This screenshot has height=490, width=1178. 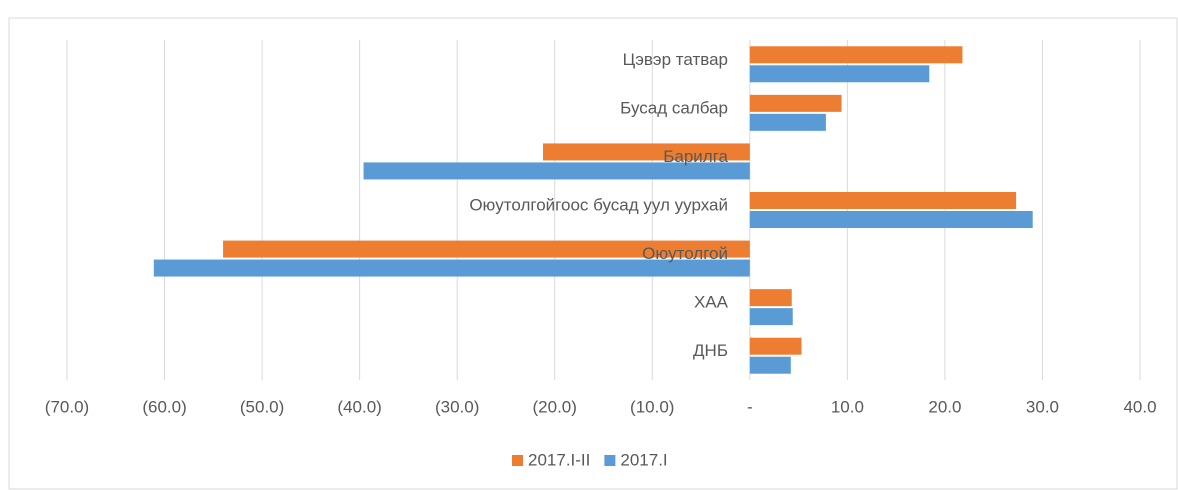 I want to click on category-label: Бусад салбар, so click(x=674, y=107).